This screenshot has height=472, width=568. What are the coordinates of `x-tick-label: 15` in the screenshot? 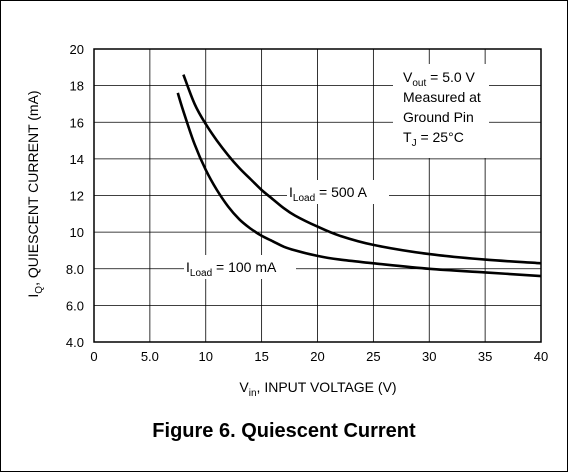 It's located at (261, 356).